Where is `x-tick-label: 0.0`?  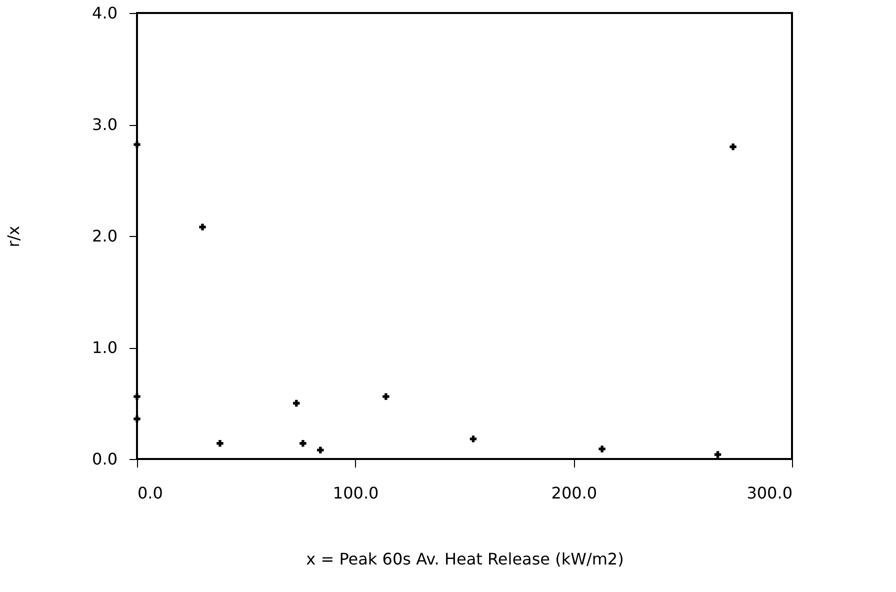
x-tick-label: 0.0 is located at coordinates (150, 493).